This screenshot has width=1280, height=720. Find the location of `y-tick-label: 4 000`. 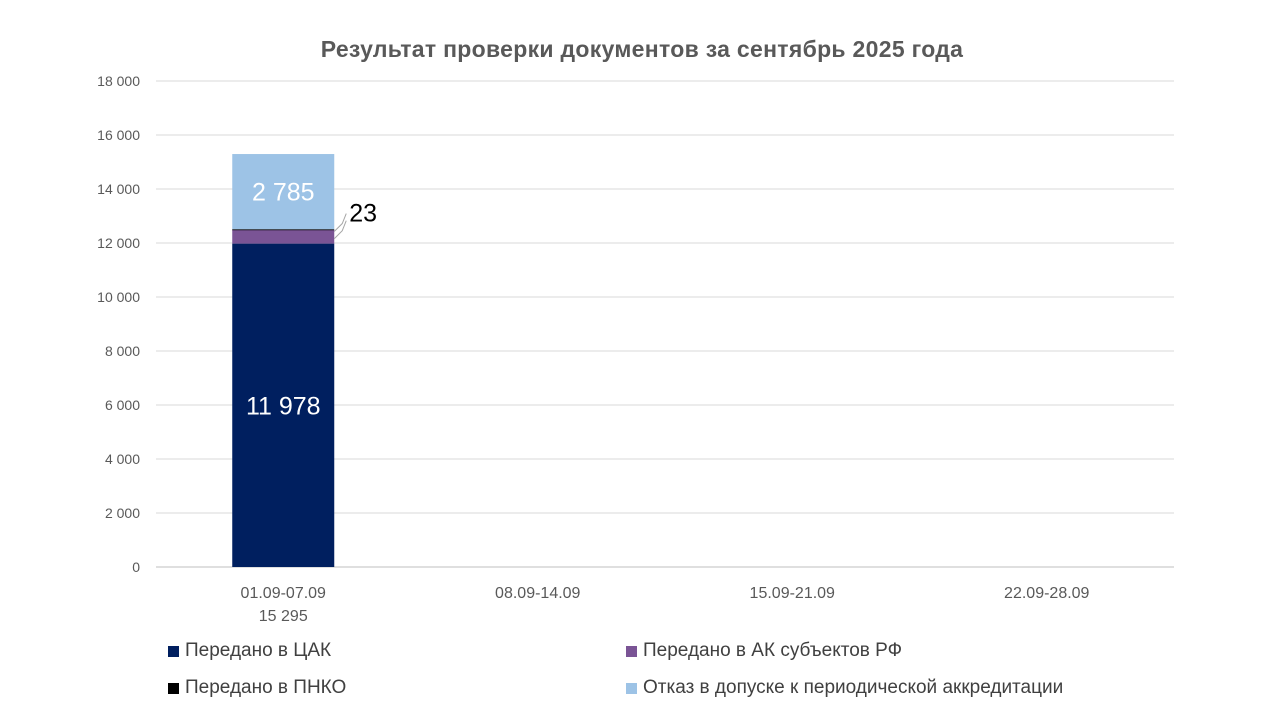

y-tick-label: 4 000 is located at coordinates (122, 459).